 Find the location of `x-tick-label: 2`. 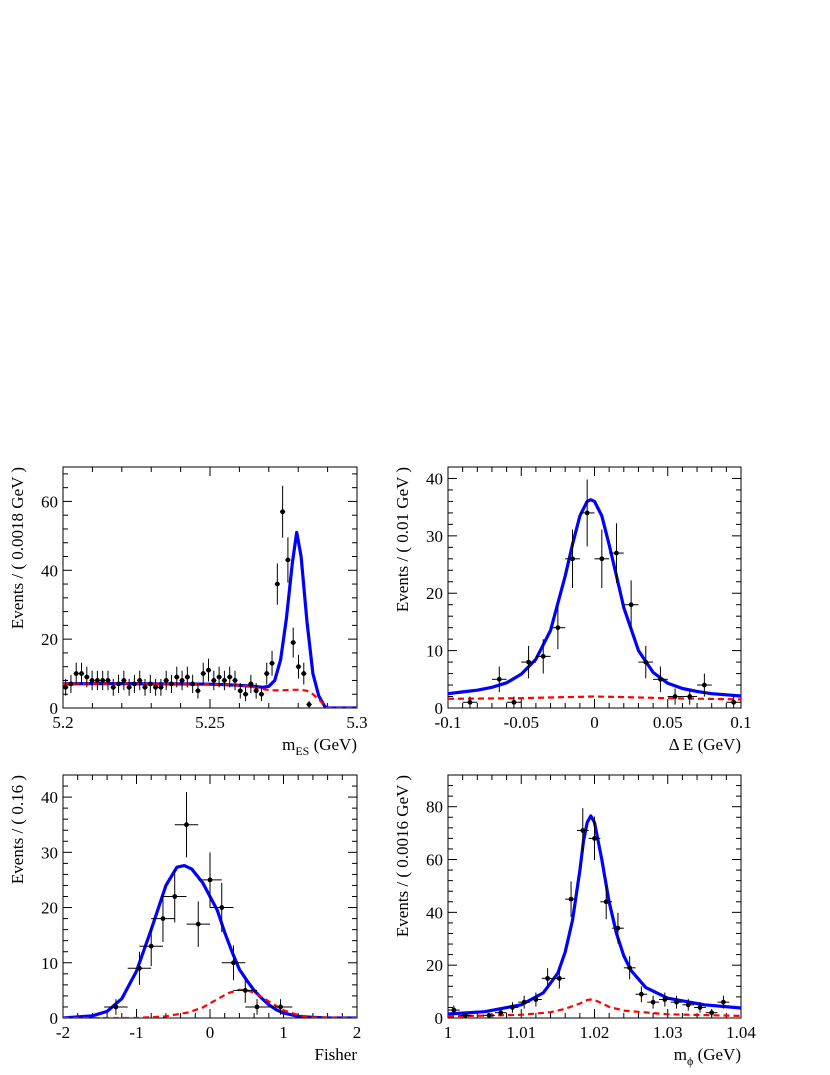

x-tick-label: 2 is located at coordinates (357, 1032).